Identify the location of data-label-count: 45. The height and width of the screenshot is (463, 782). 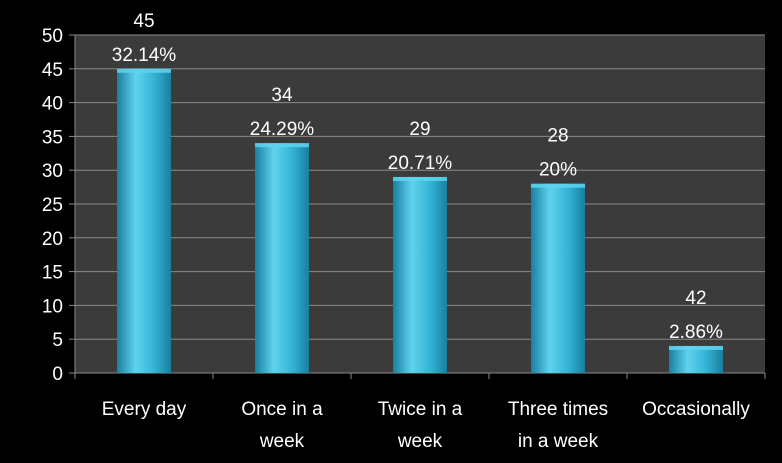
(143, 21).